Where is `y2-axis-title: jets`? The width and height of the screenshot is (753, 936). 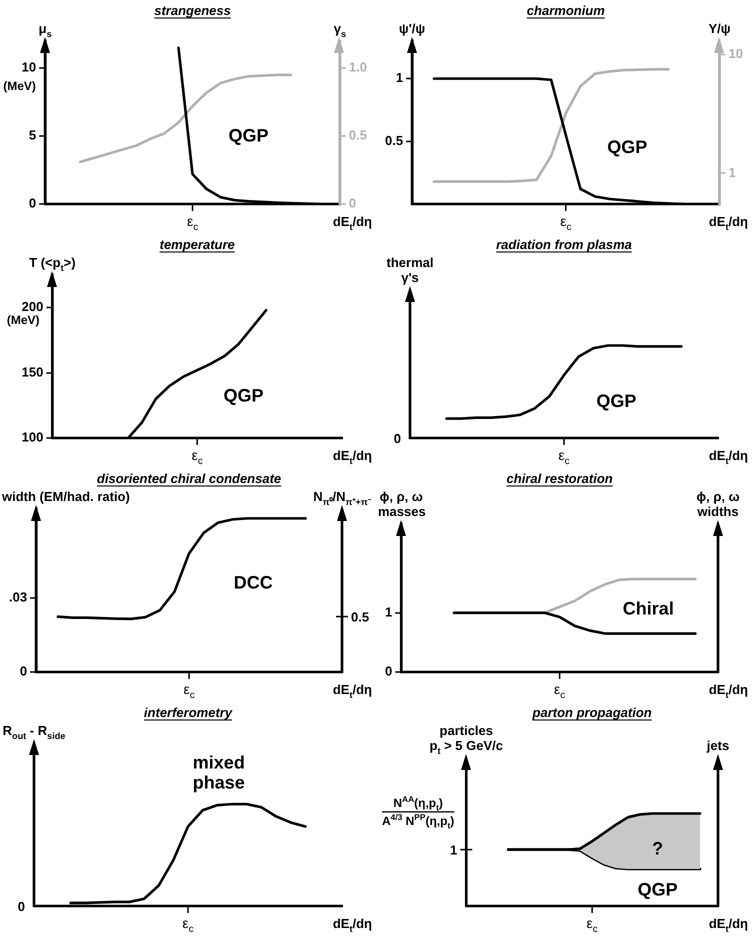
y2-axis-title: jets is located at coordinates (718, 745).